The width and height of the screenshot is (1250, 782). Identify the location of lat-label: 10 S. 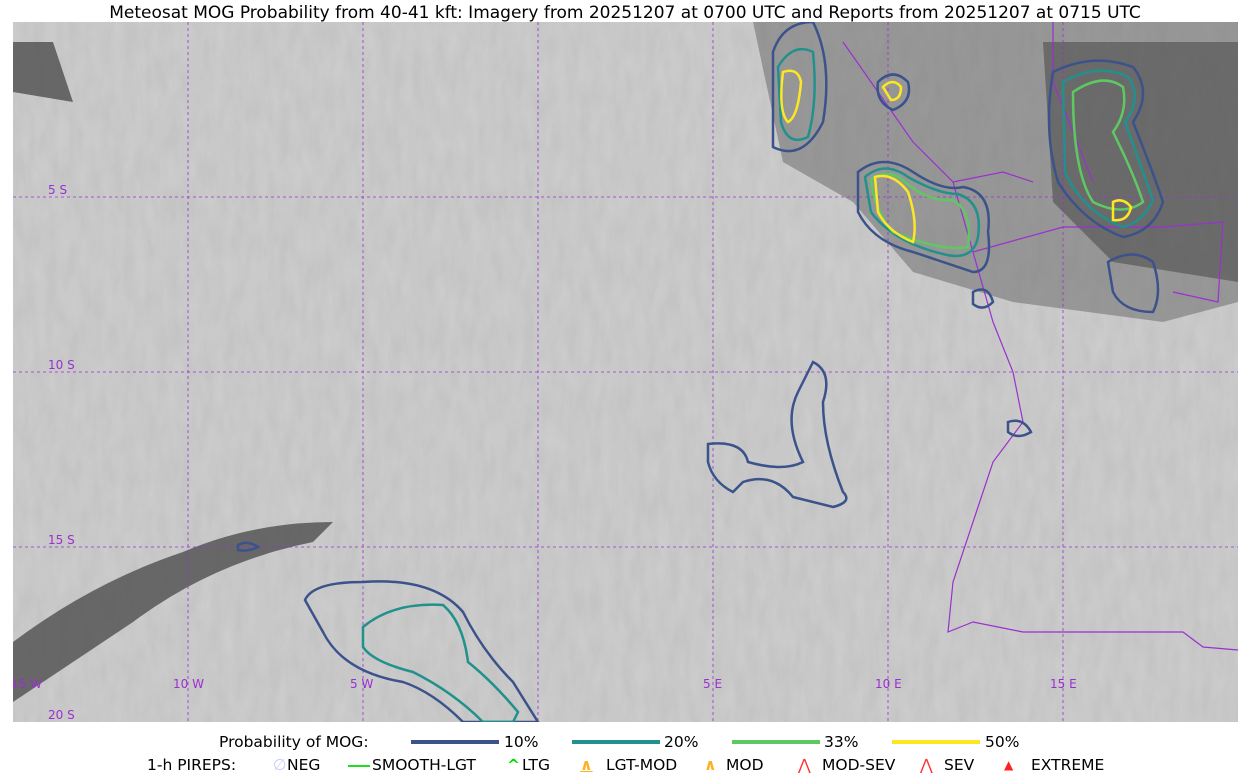
(61, 365).